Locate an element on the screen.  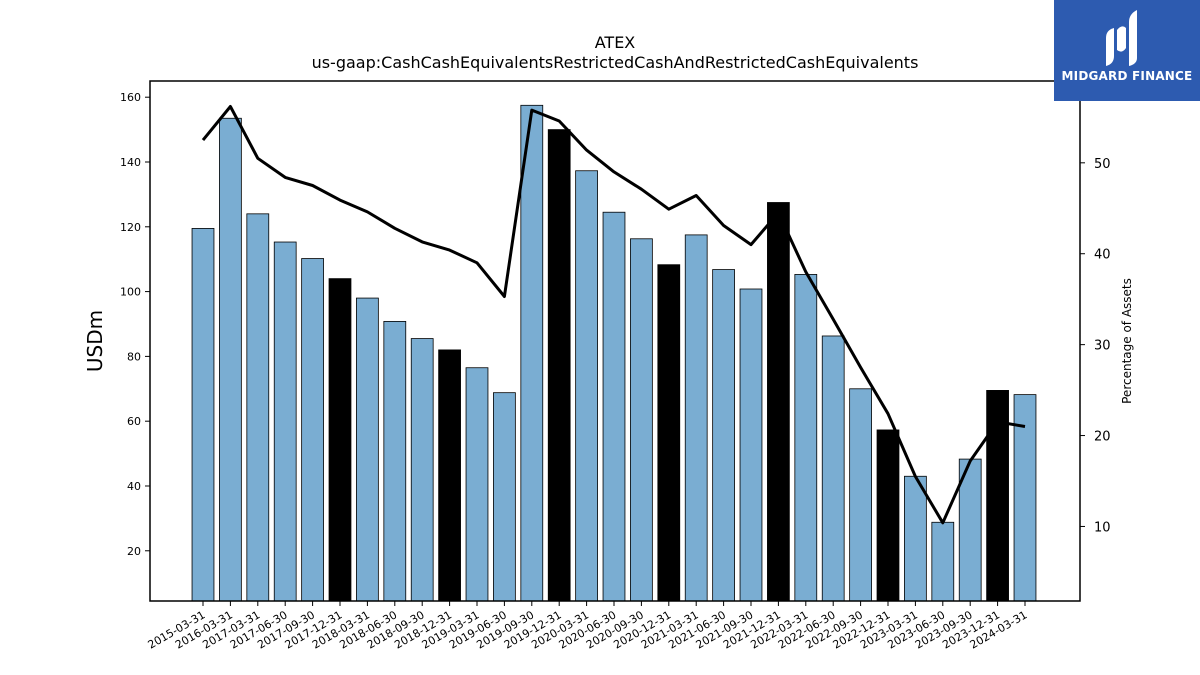
logo: MIDGARD FINANCE is located at coordinates (1127, 50).